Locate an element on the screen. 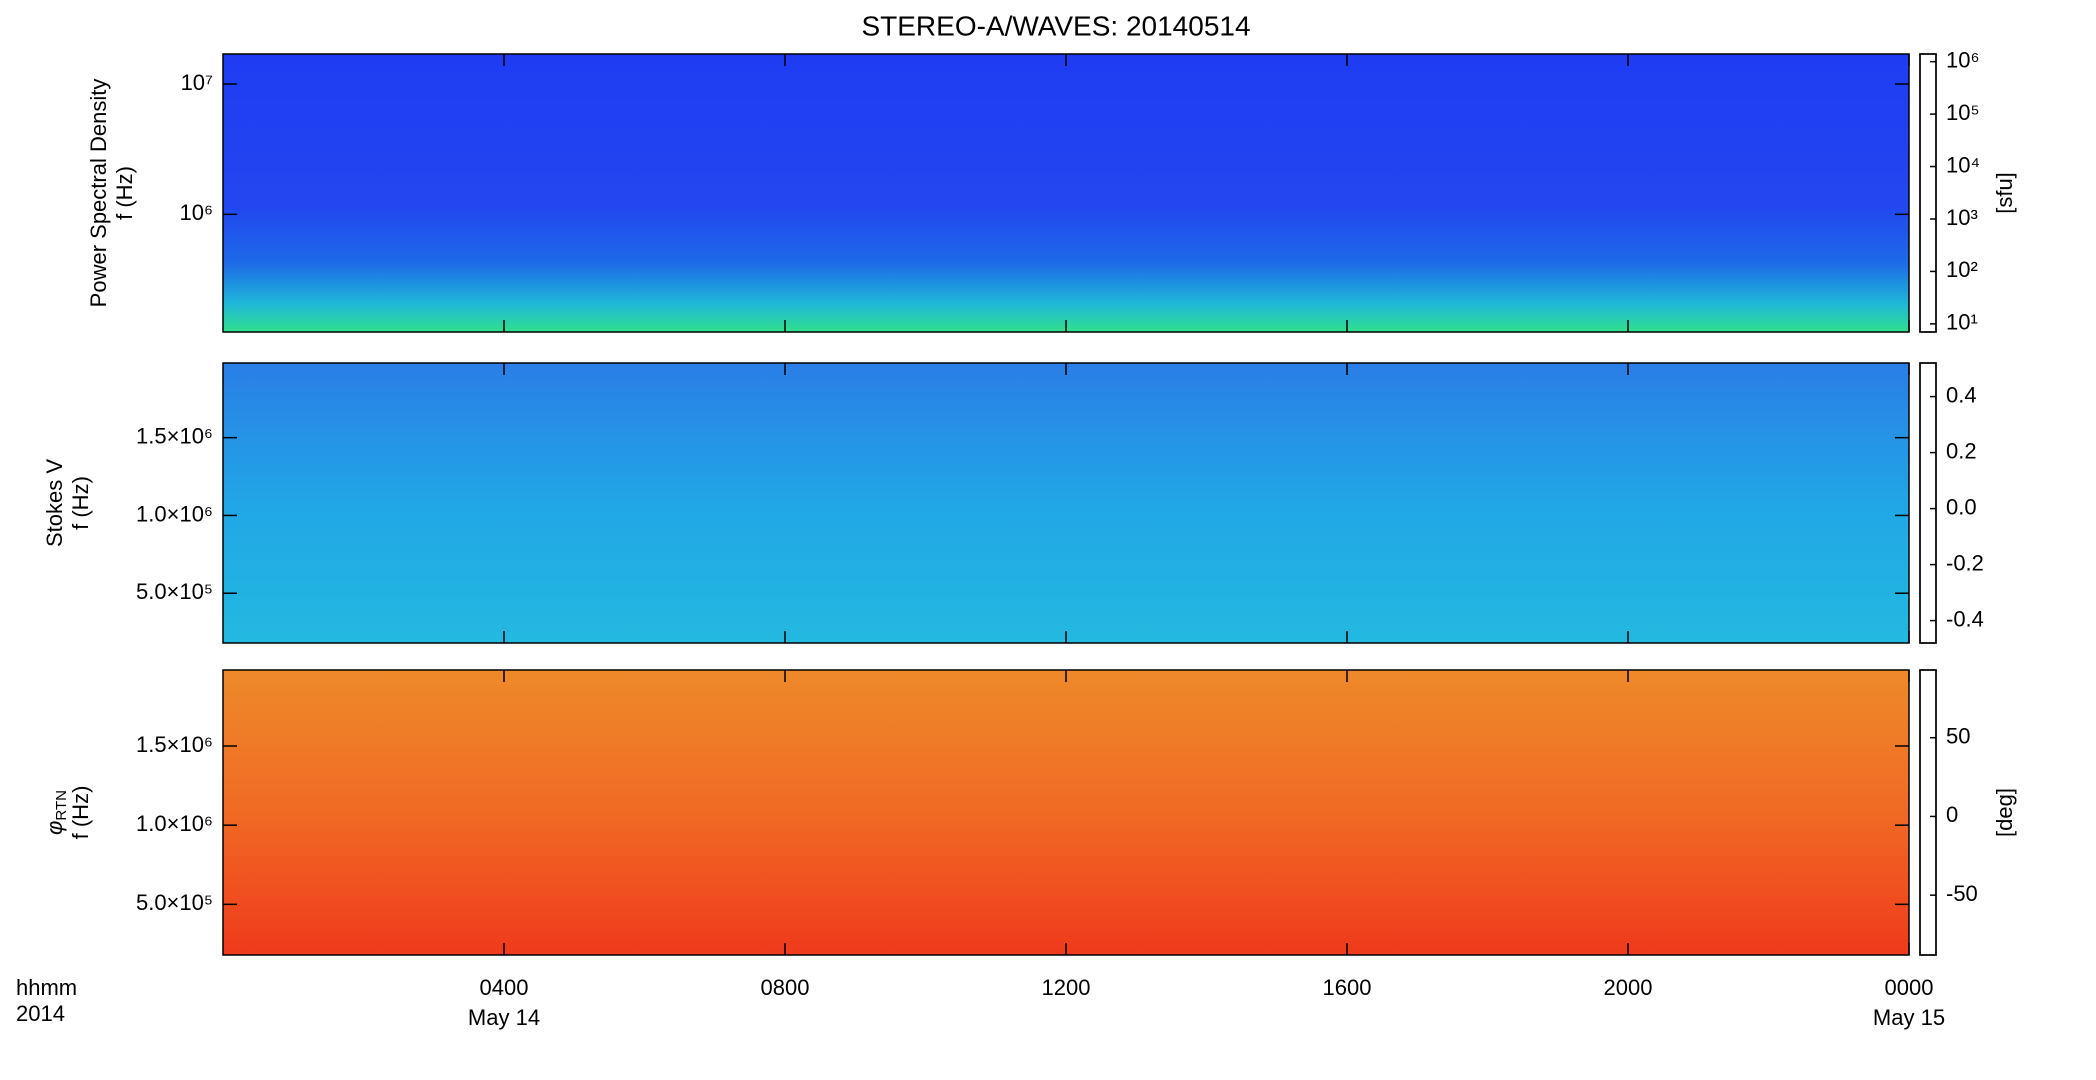 This screenshot has height=1080, width=2096. chart-title: STEREO-A/WAVES: 20140514 is located at coordinates (1055, 25).